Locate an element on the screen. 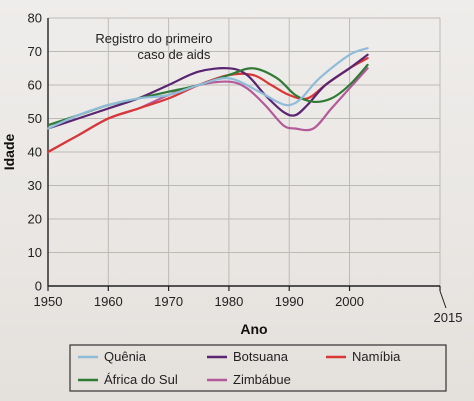  y-tick-label: 20 is located at coordinates (35, 219).